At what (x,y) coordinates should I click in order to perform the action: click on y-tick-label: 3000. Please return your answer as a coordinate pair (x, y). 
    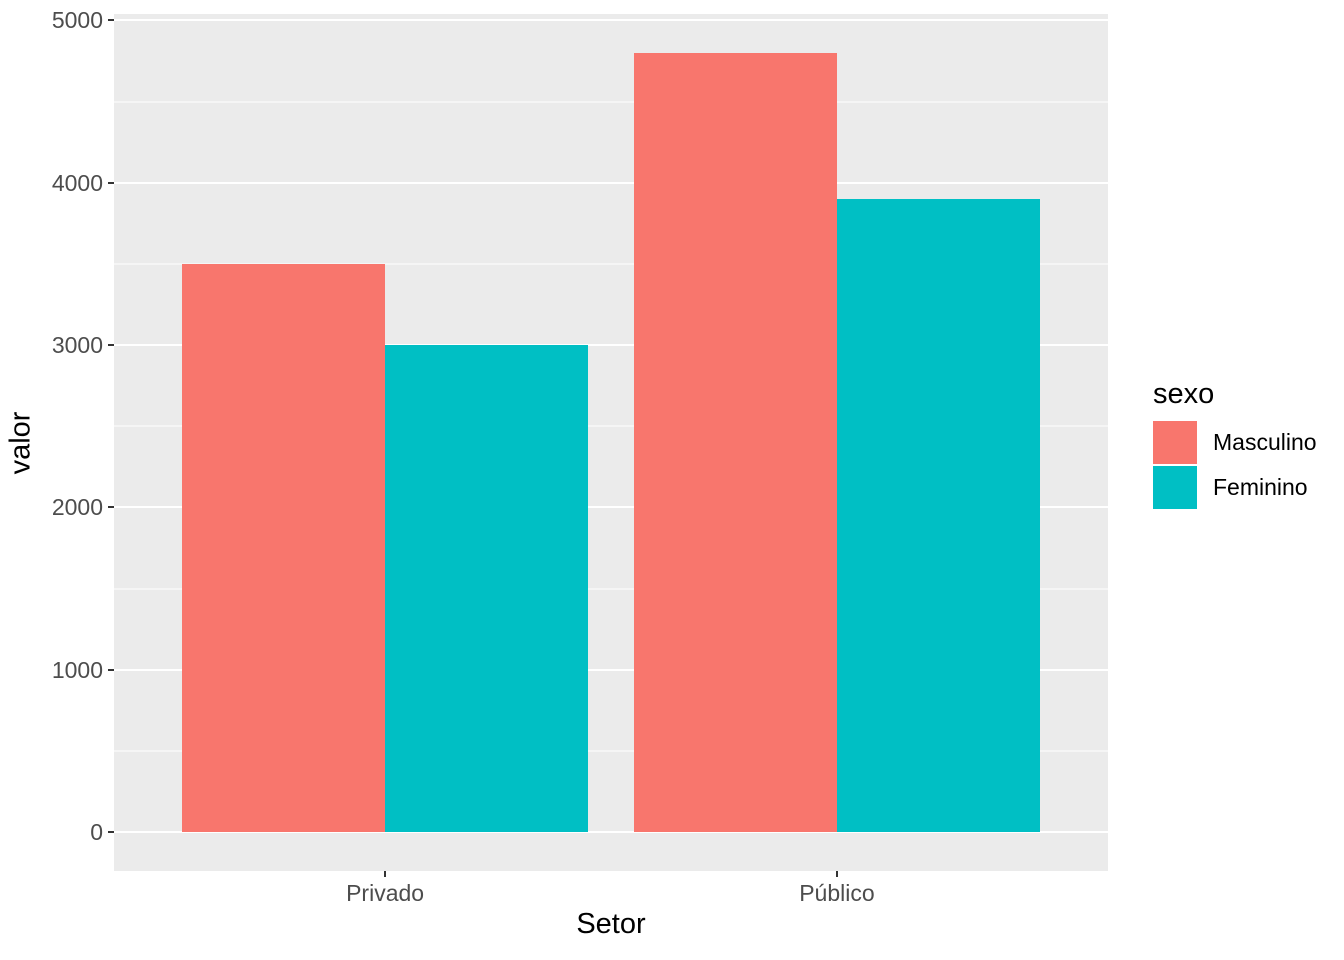
    Looking at the image, I should click on (77, 345).